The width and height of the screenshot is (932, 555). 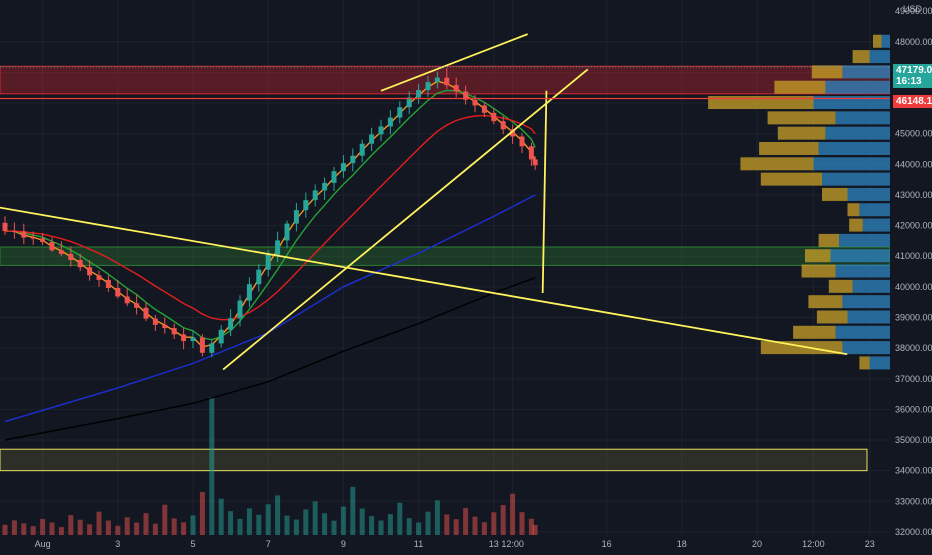 I want to click on current-price-value: 47179.07, so click(x=914, y=70).